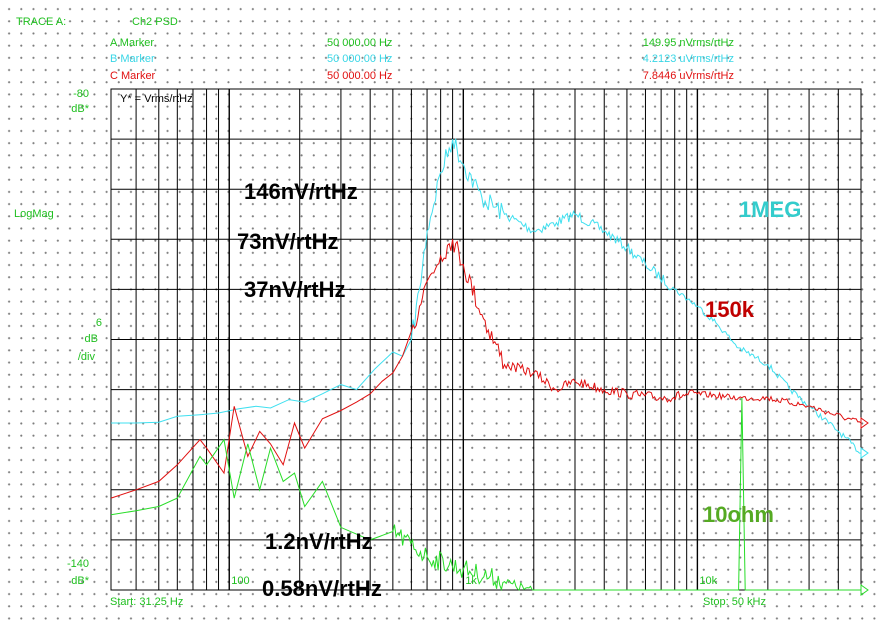 This screenshot has width=885, height=627. What do you see at coordinates (301, 191) in the screenshot?
I see `annotation-146nv: 146nV/rtHz` at bounding box center [301, 191].